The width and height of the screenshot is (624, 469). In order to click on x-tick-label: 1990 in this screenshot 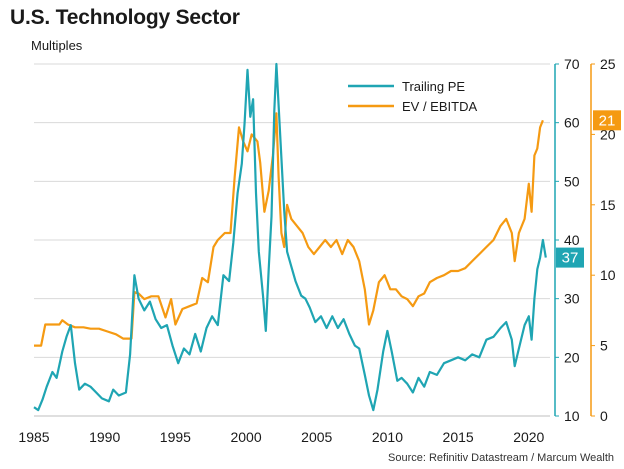, I will do `click(104, 437)`.